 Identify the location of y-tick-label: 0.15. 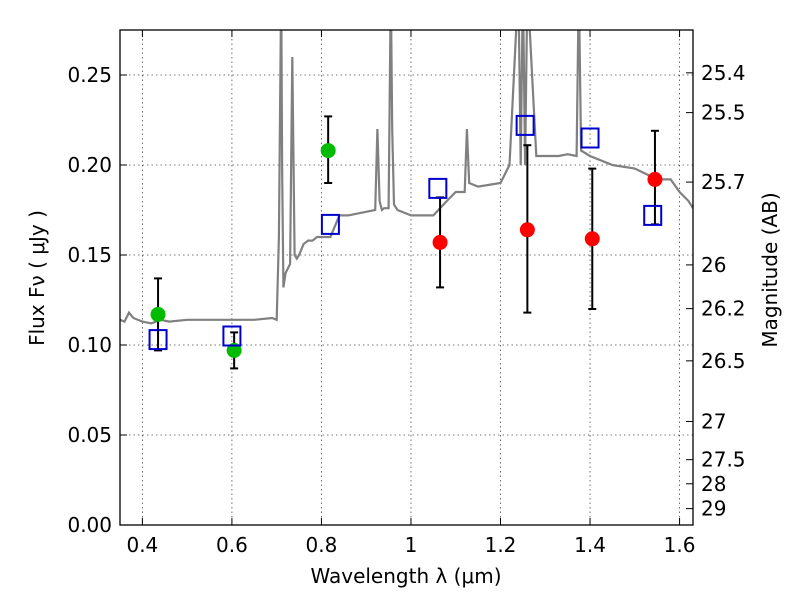
(89, 255).